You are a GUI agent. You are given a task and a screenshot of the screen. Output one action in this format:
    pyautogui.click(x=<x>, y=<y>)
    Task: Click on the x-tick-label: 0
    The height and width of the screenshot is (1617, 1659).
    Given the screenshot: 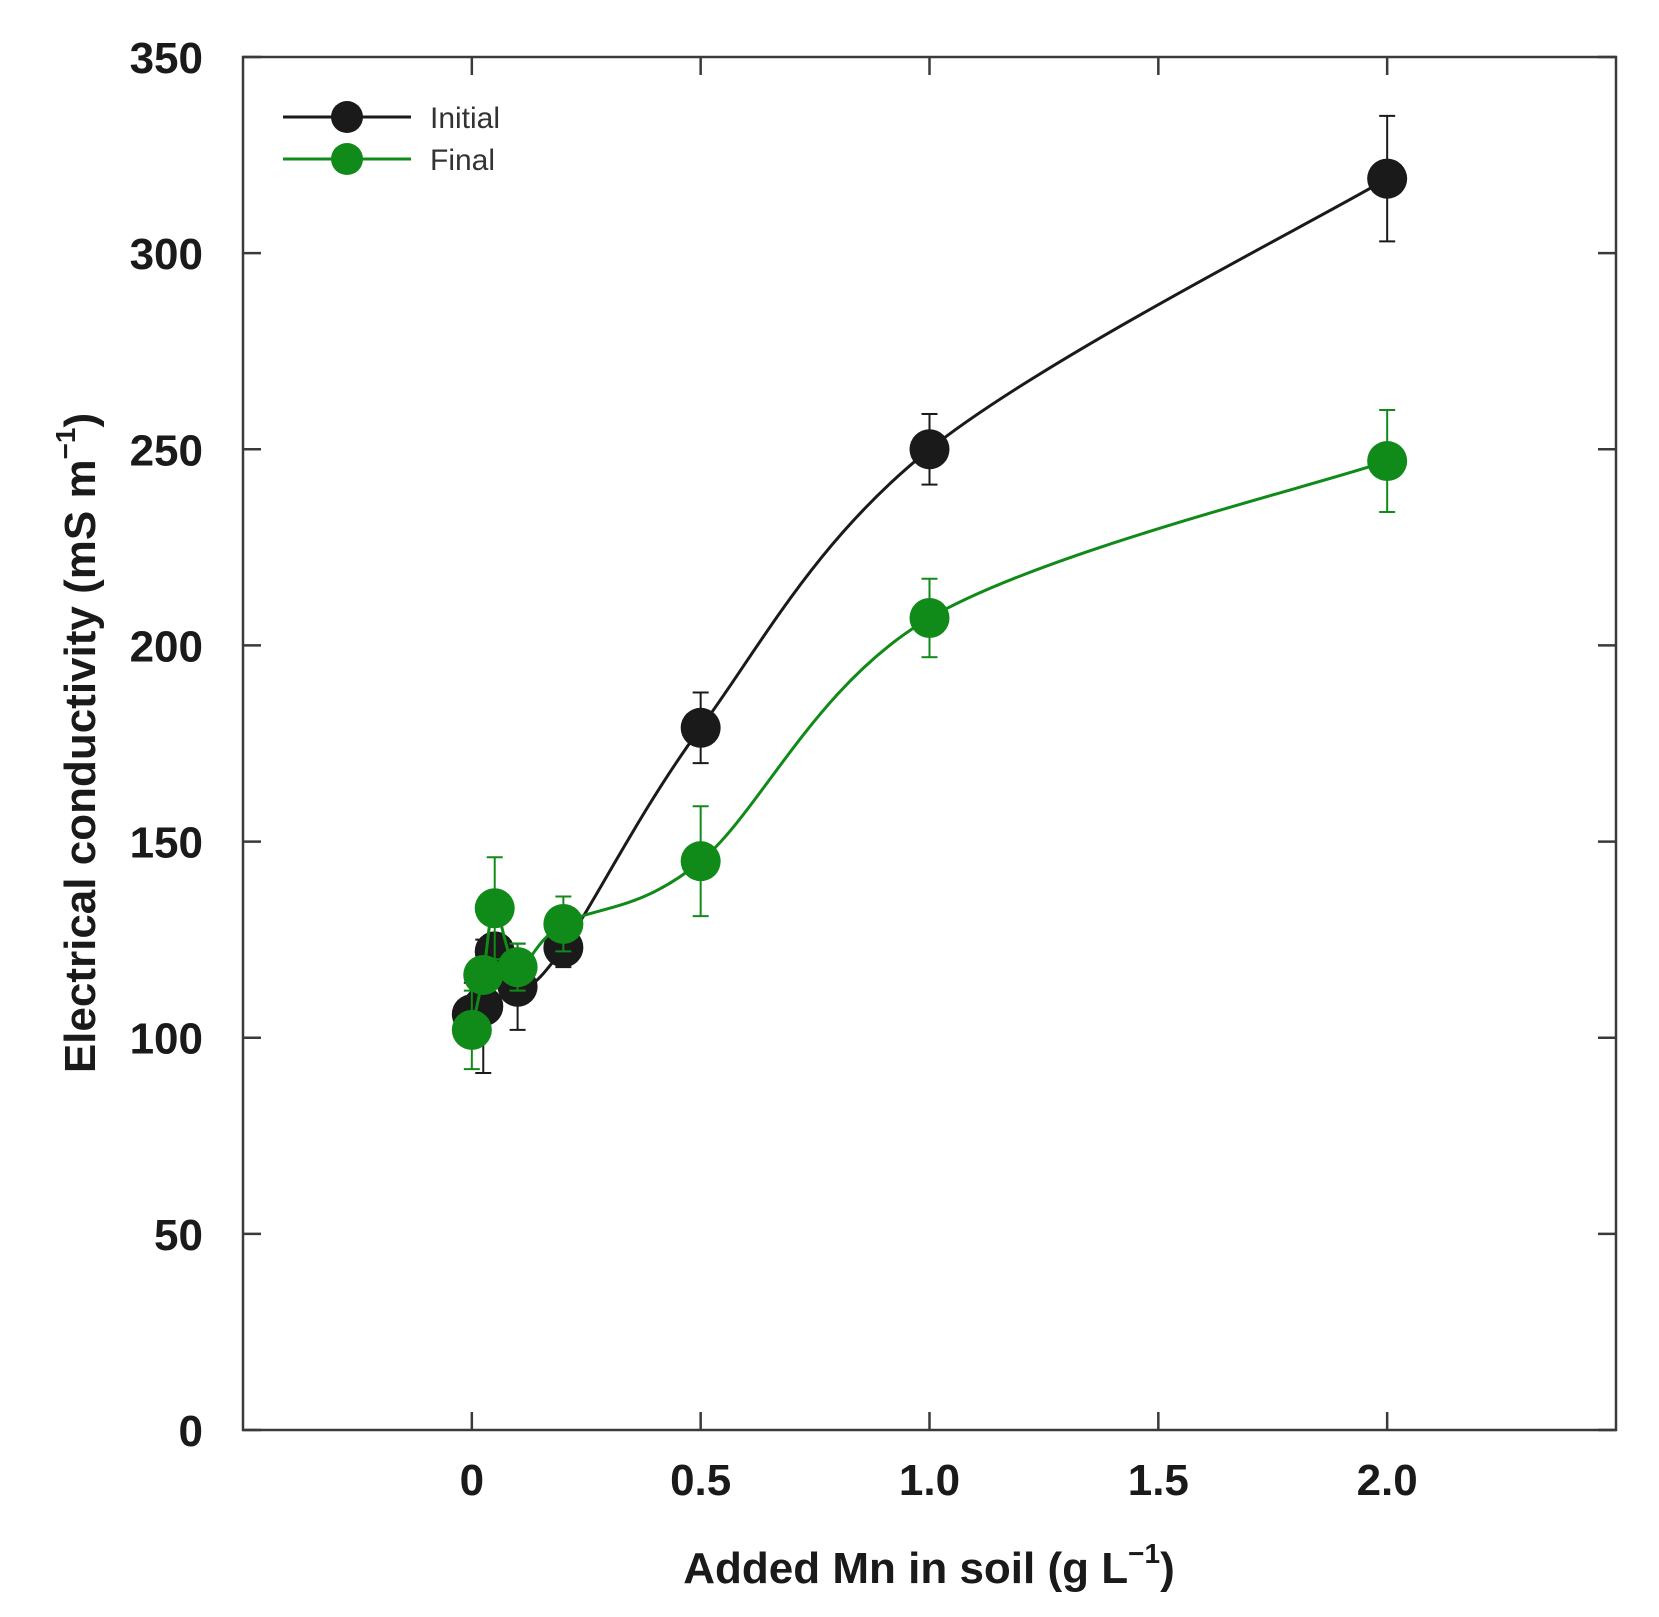 What is the action you would take?
    pyautogui.click(x=472, y=1480)
    